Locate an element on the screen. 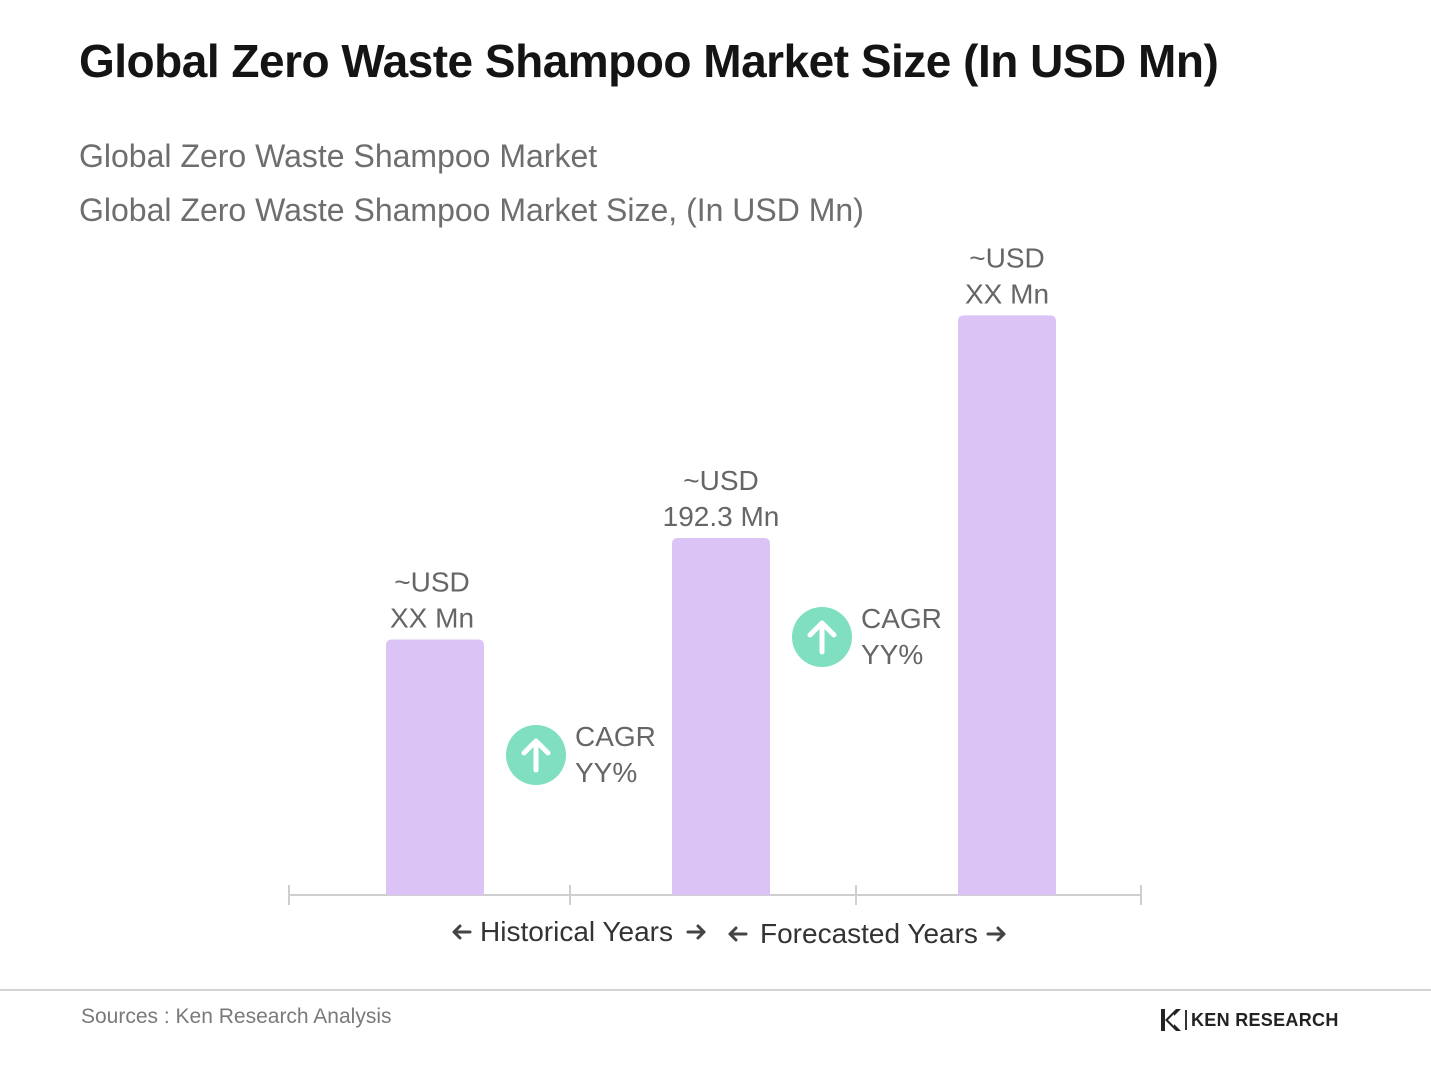 The image size is (1431, 1073). logo-separator is located at coordinates (1186, 1020).